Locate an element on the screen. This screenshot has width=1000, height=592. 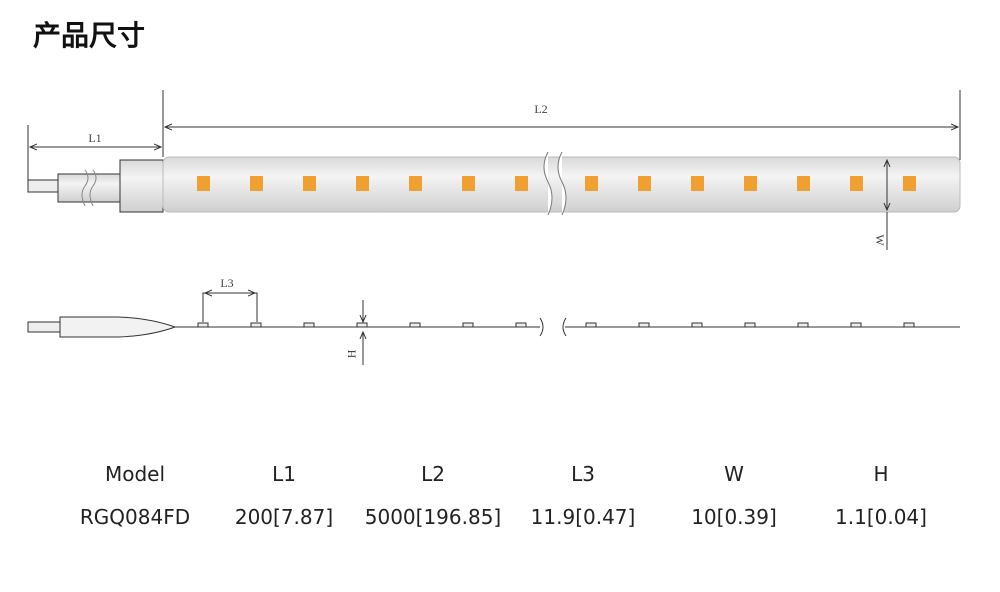
dim-label: L2 is located at coordinates (540, 109).